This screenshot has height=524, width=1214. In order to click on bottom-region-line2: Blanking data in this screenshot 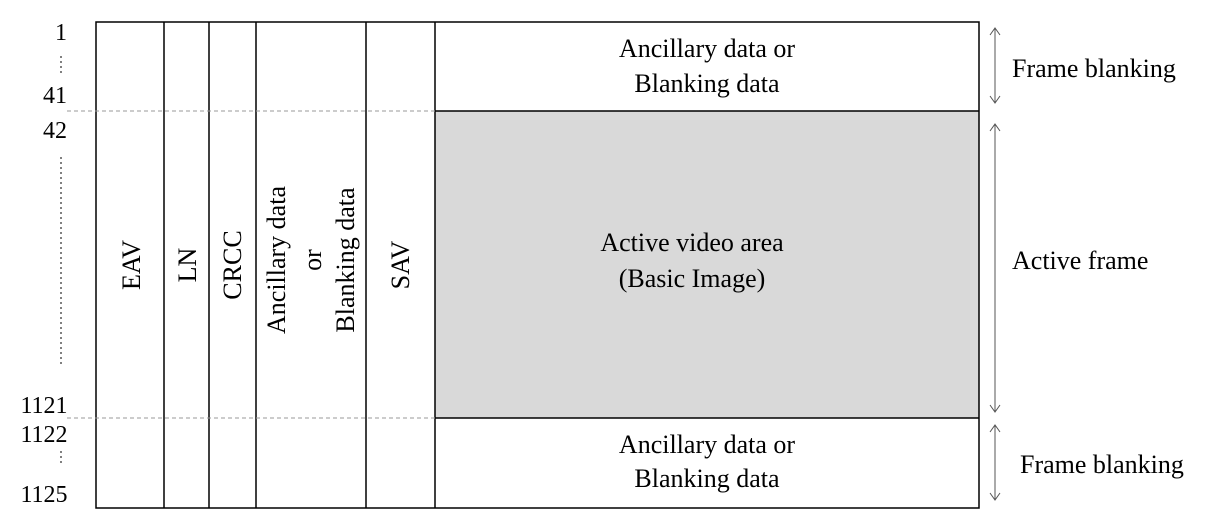, I will do `click(707, 478)`.